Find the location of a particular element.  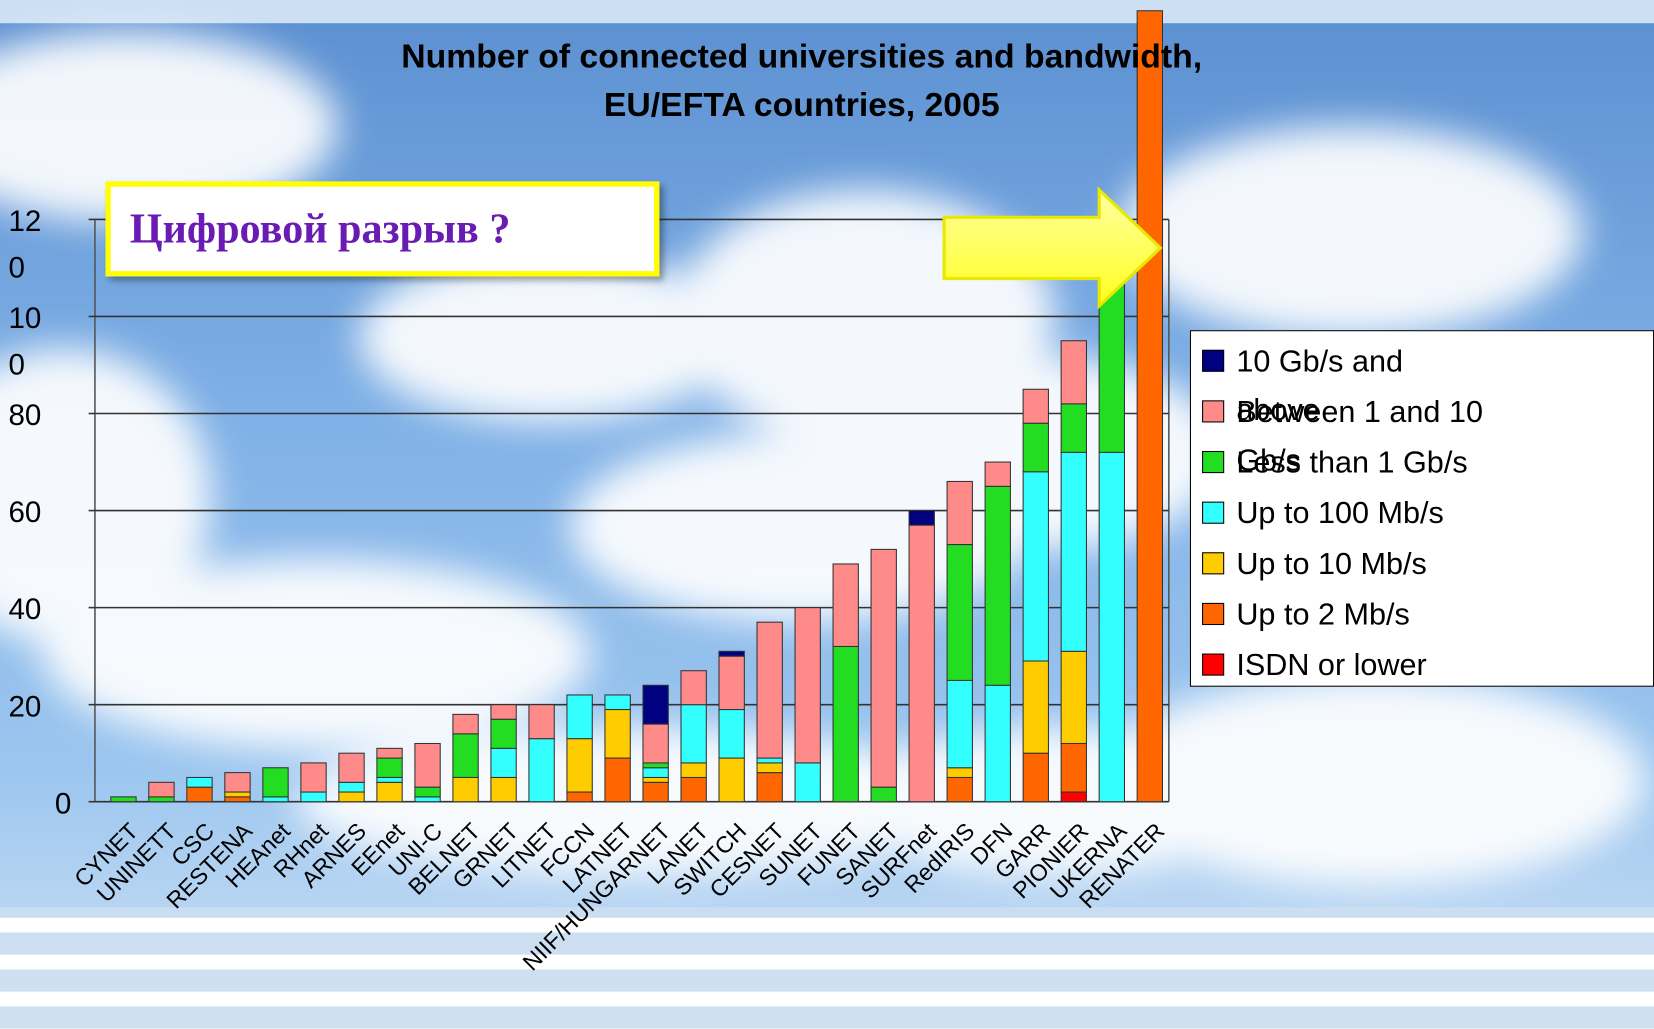

stripe is located at coordinates (827, 999).